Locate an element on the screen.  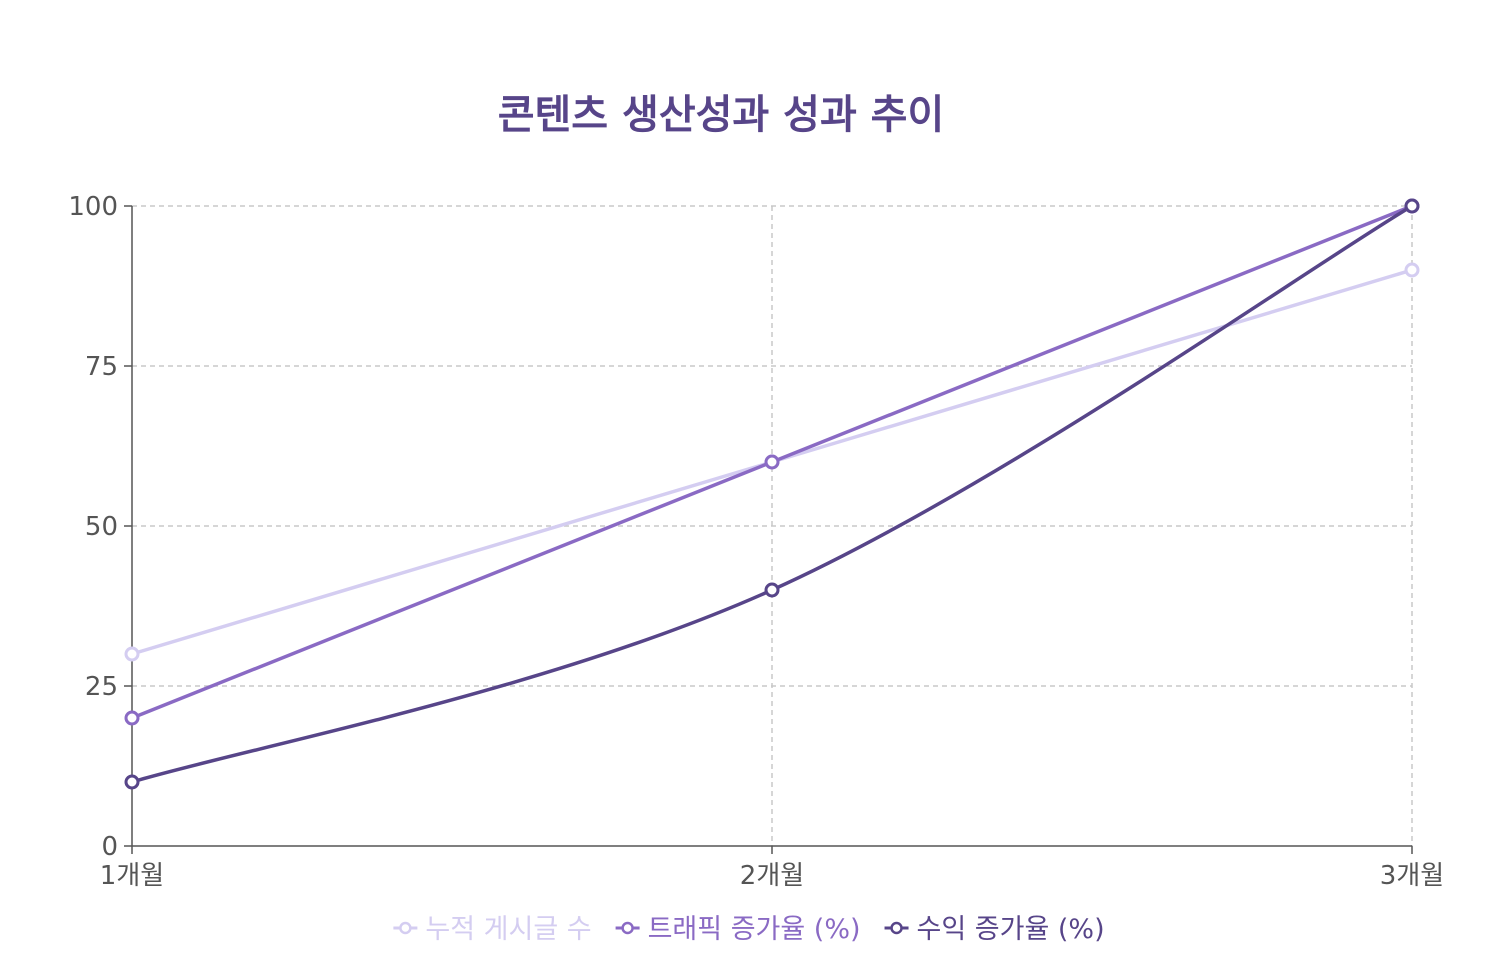
legend: 누적 게시글 수 트래픽 증가율 (%) 수익 증가율 (%) is located at coordinates (749, 929).